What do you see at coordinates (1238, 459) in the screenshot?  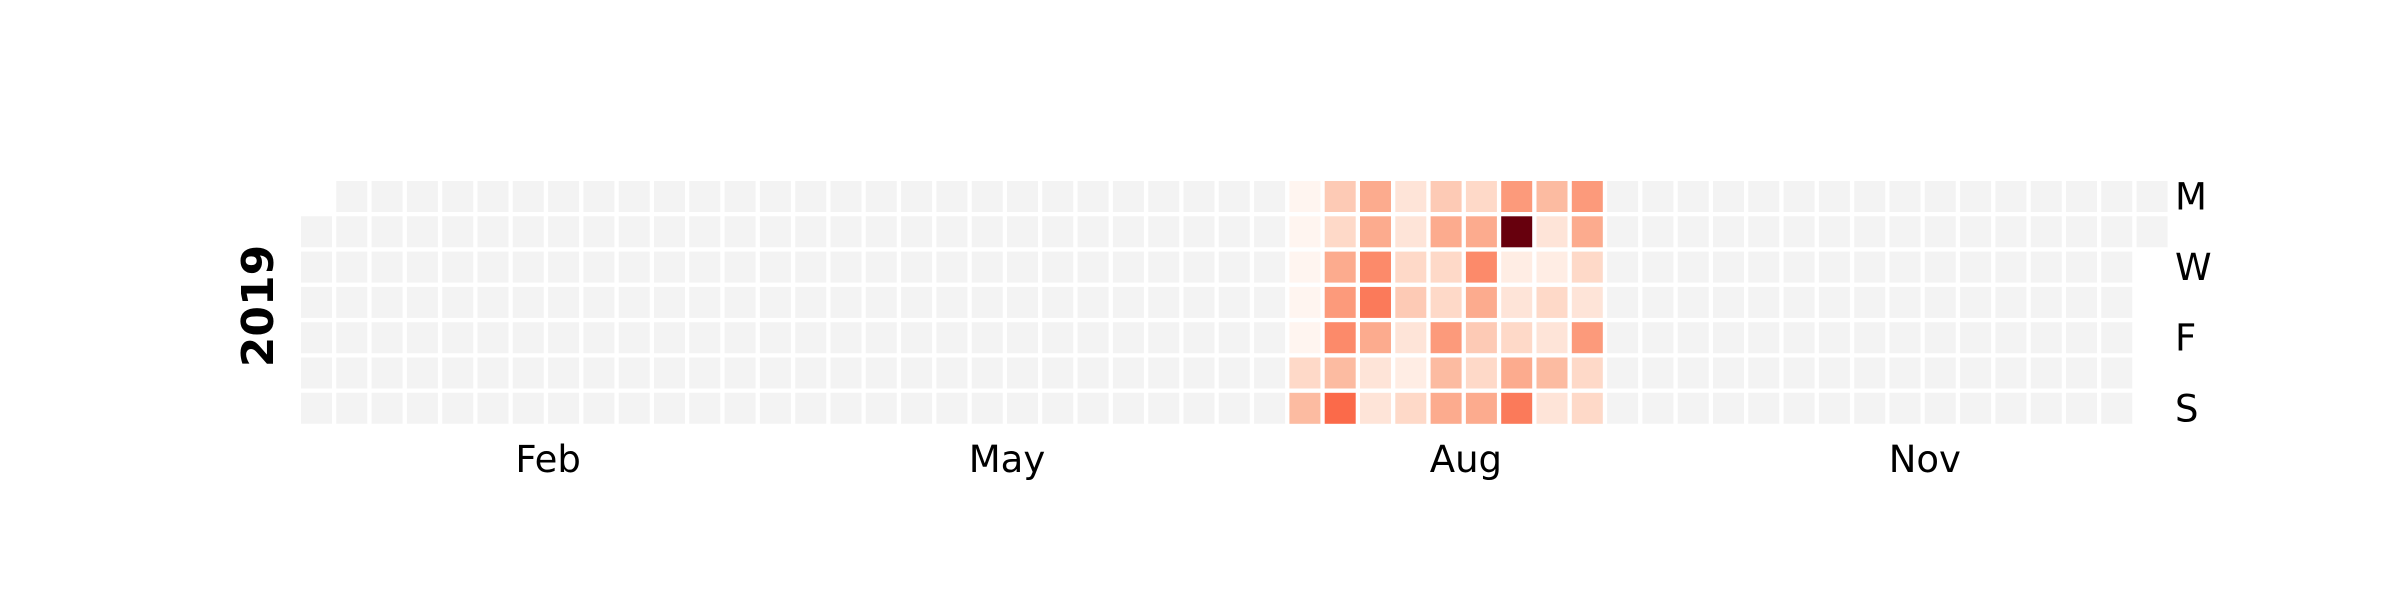 I see `month-labels: Feb May Aug Nov` at bounding box center [1238, 459].